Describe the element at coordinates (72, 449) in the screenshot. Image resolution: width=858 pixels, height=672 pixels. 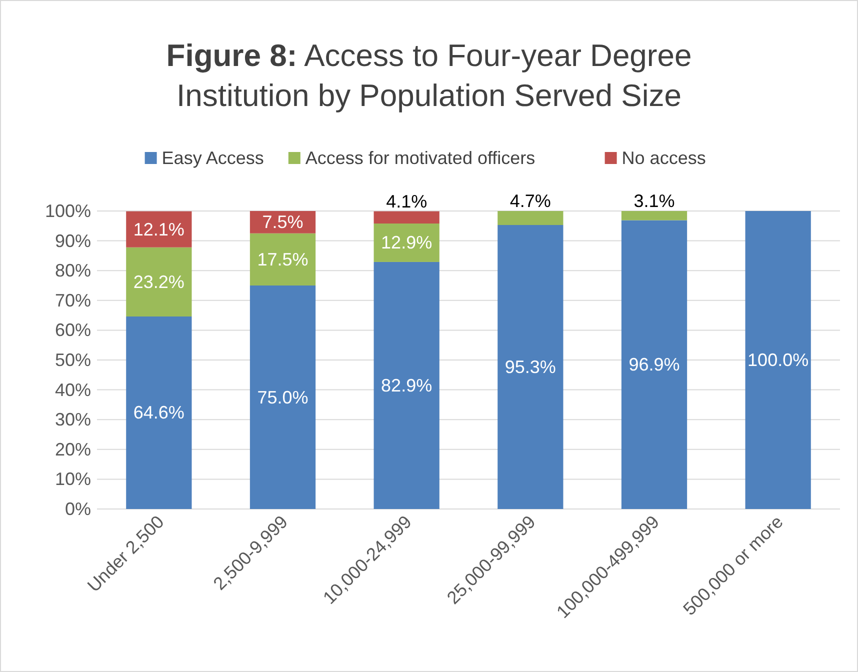
I see `y-tick-label: 20%` at that location.